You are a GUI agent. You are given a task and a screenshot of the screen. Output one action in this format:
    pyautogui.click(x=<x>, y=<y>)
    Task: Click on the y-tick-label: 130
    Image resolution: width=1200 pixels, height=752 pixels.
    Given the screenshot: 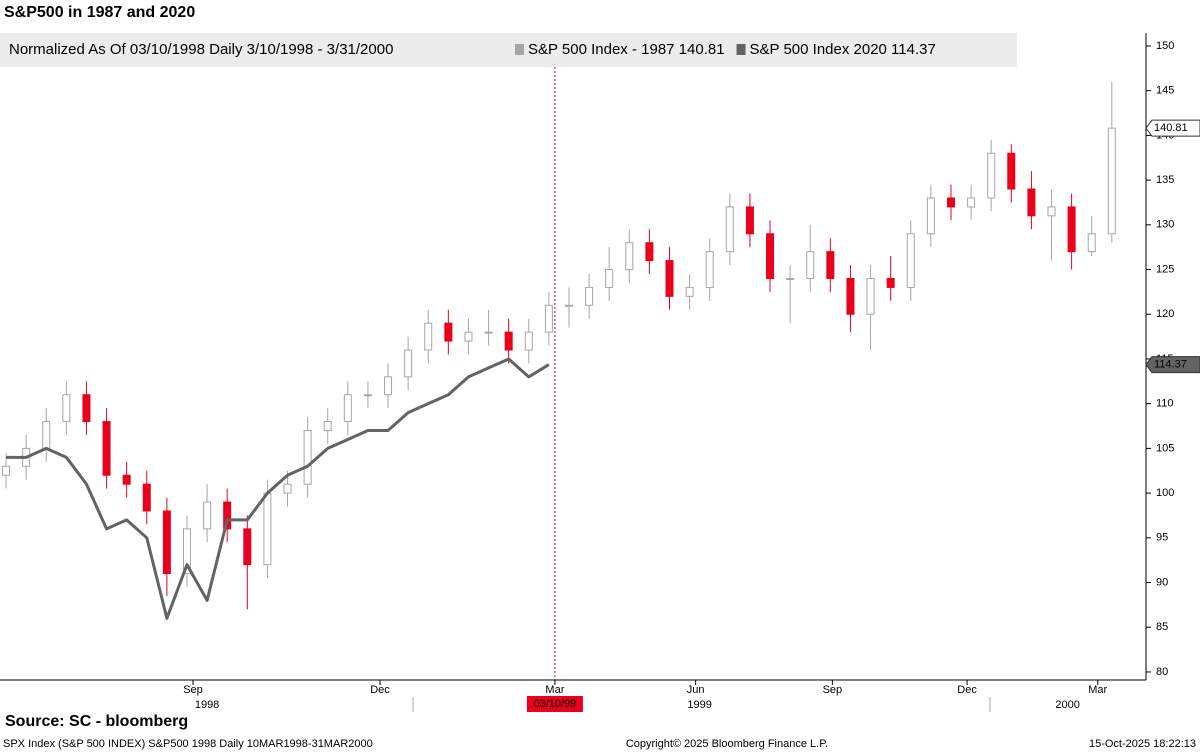 What is the action you would take?
    pyautogui.click(x=1165, y=225)
    